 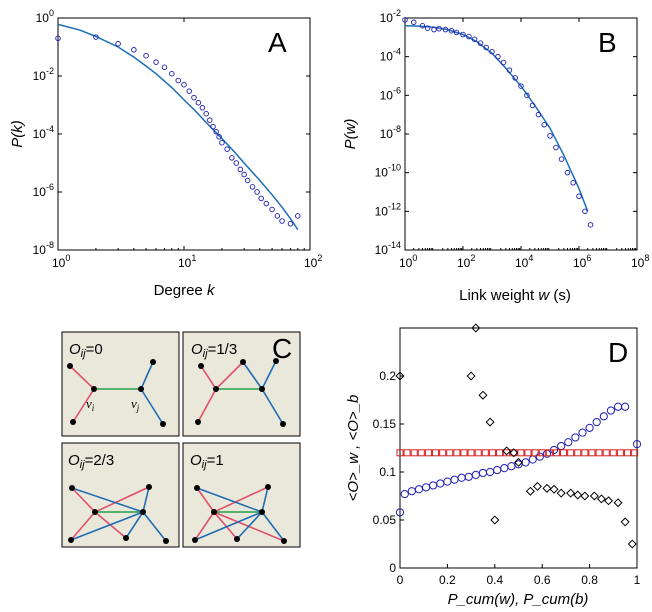 I want to click on node-vj, so click(x=141, y=389).